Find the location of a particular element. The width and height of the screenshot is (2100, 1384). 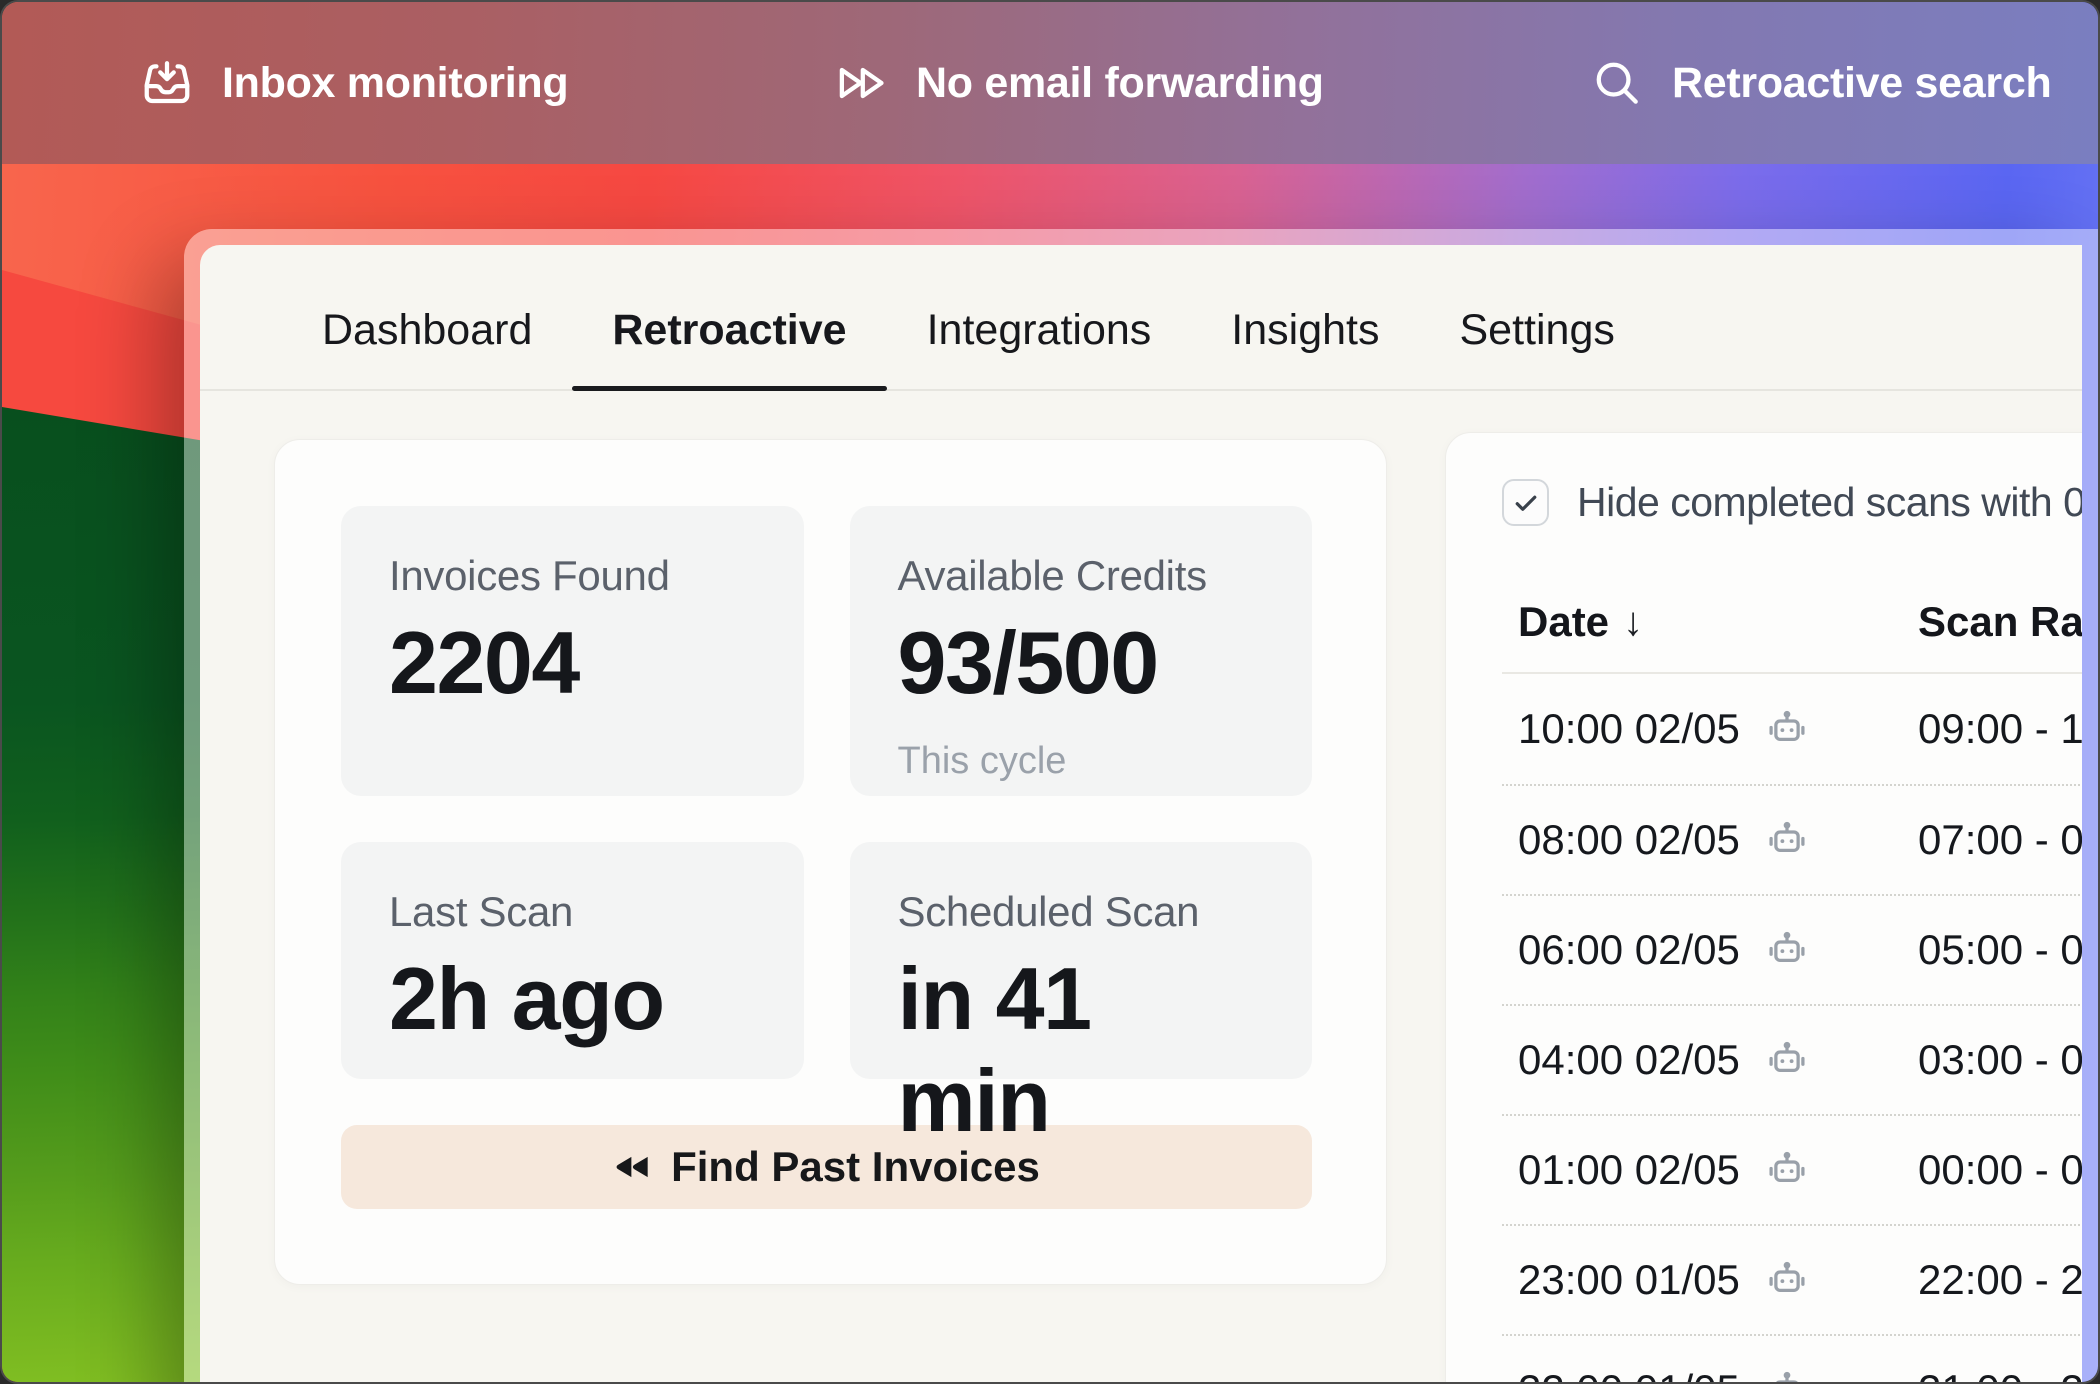

stat-label: Last Scan is located at coordinates (481, 911).